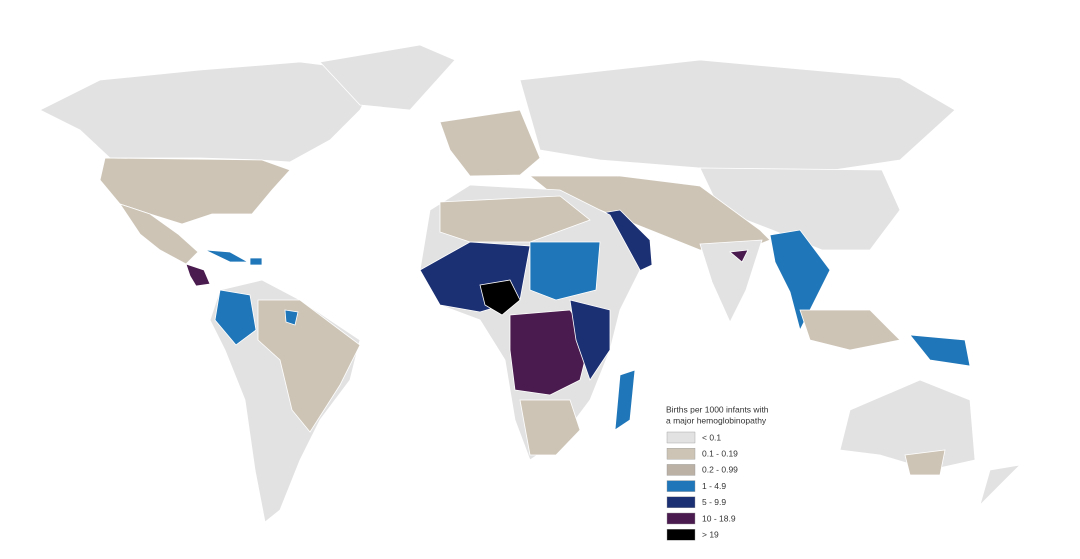 Image resolution: width=1080 pixels, height=559 pixels. What do you see at coordinates (590, 340) in the screenshot?
I see `east-africa` at bounding box center [590, 340].